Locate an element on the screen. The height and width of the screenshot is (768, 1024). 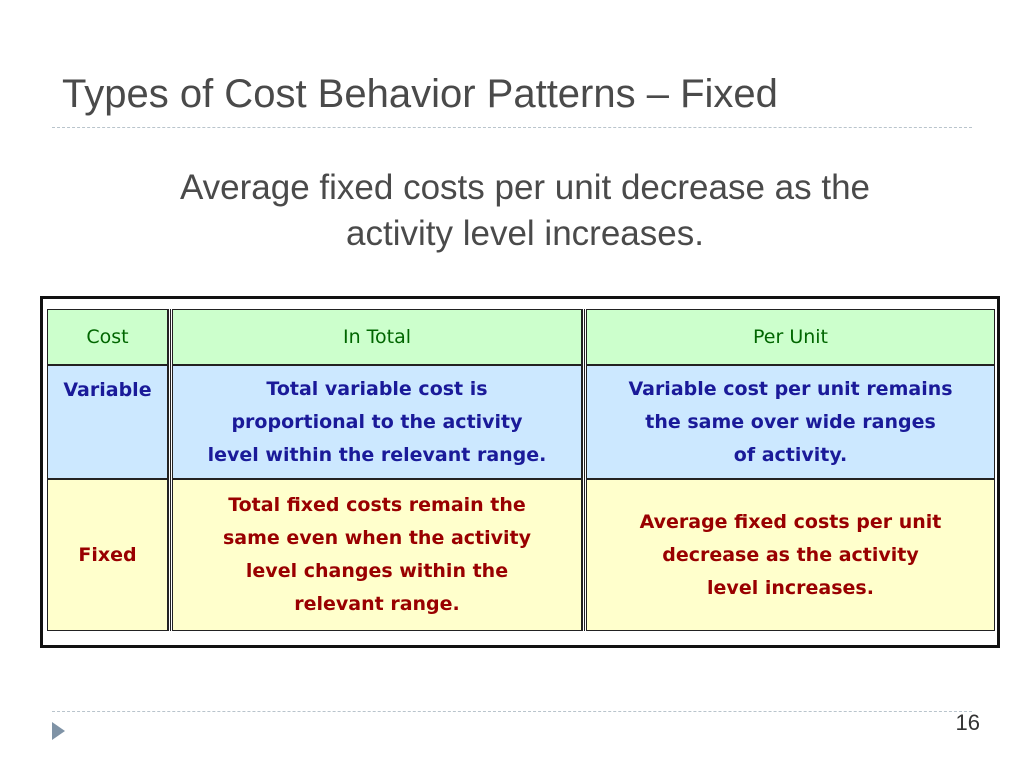
slide-title: Types of Cost Behavior Patterns – Fixed is located at coordinates (420, 94).